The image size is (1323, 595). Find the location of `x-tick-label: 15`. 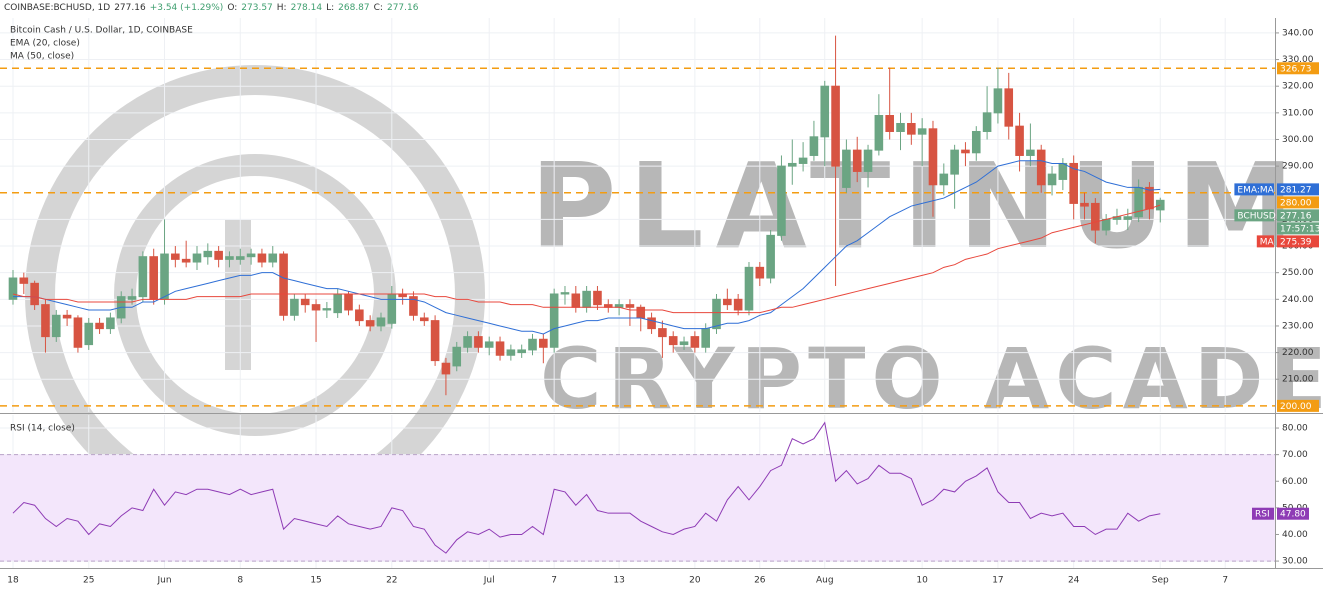

x-tick-label: 15 is located at coordinates (315, 581).